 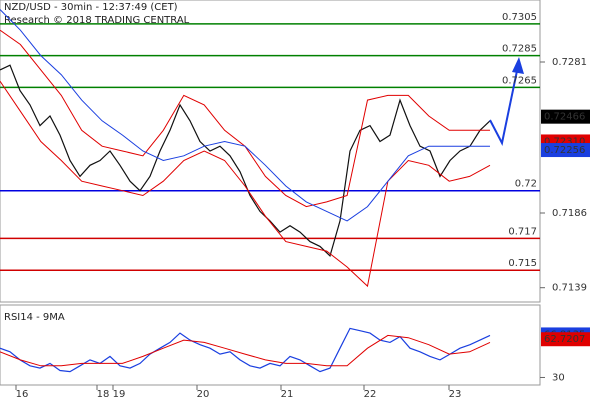 I want to click on x-tick-label: 16, so click(x=22, y=394).